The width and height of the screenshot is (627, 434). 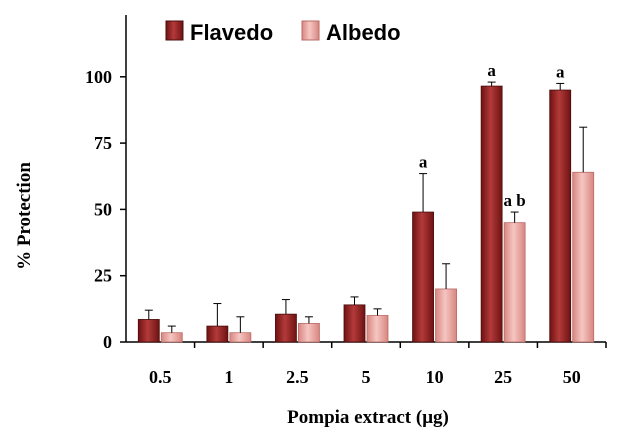 What do you see at coordinates (368, 417) in the screenshot?
I see `x-axis-title: Pompia extract (μg)` at bounding box center [368, 417].